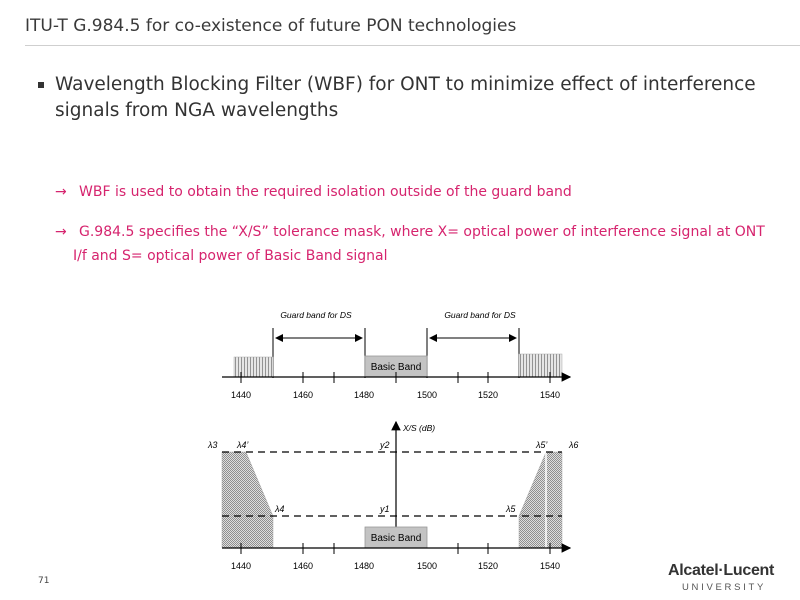 The image size is (800, 600). I want to click on slide-number: 71, so click(44, 581).